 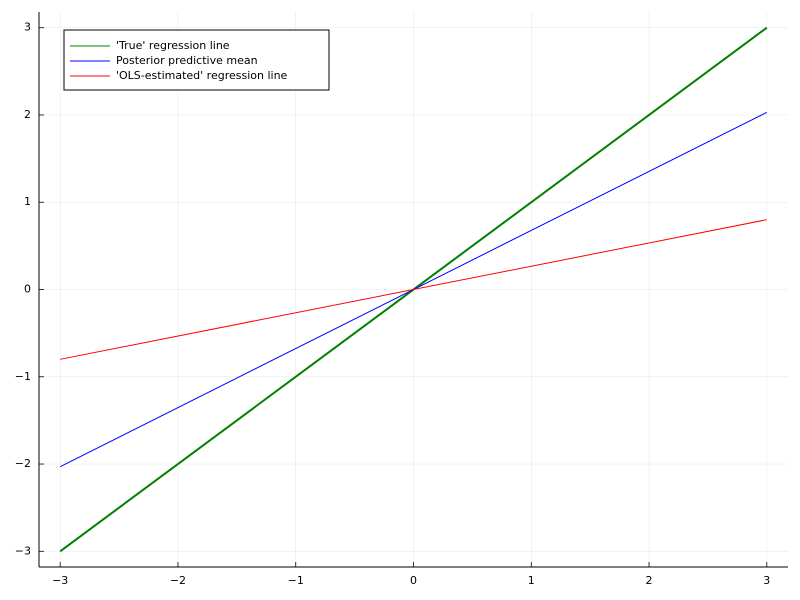 I want to click on y-tick-label: 3, so click(x=27, y=27).